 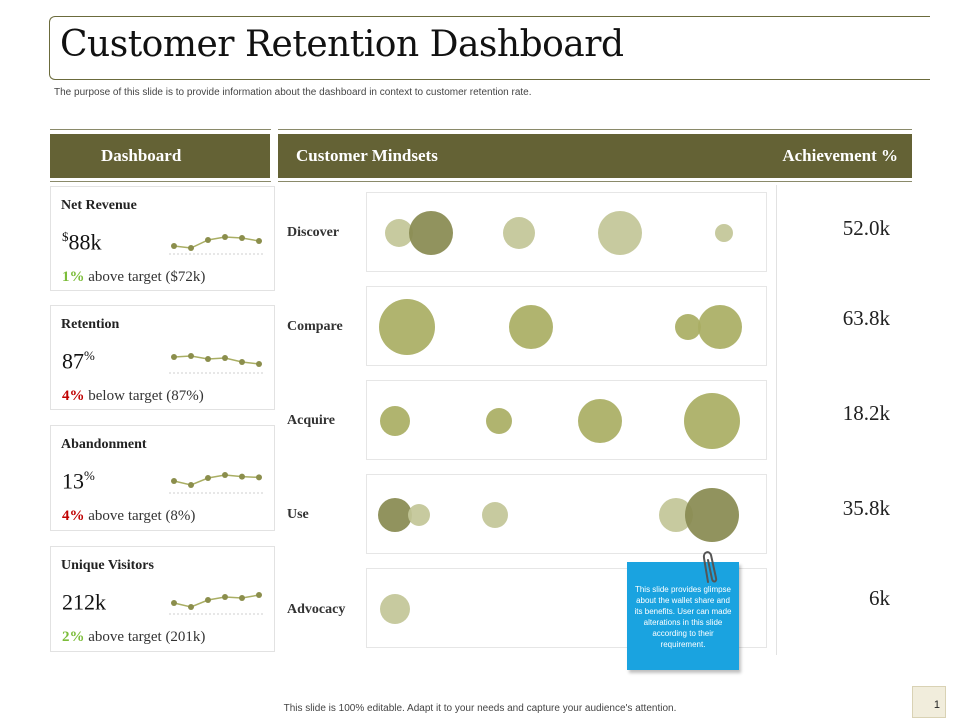 I want to click on achievement-value-discover: 52.0k, so click(x=866, y=228).